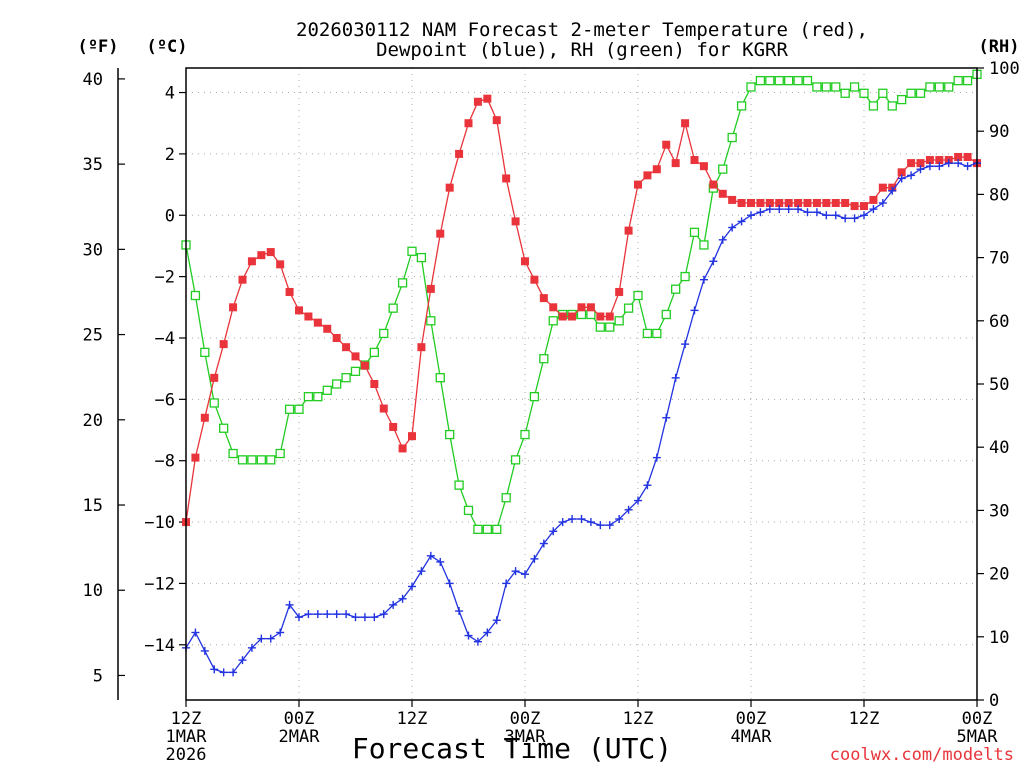 The image size is (1024, 768). Describe the element at coordinates (187, 737) in the screenshot. I see `time-tick-label: 1MAR` at that location.